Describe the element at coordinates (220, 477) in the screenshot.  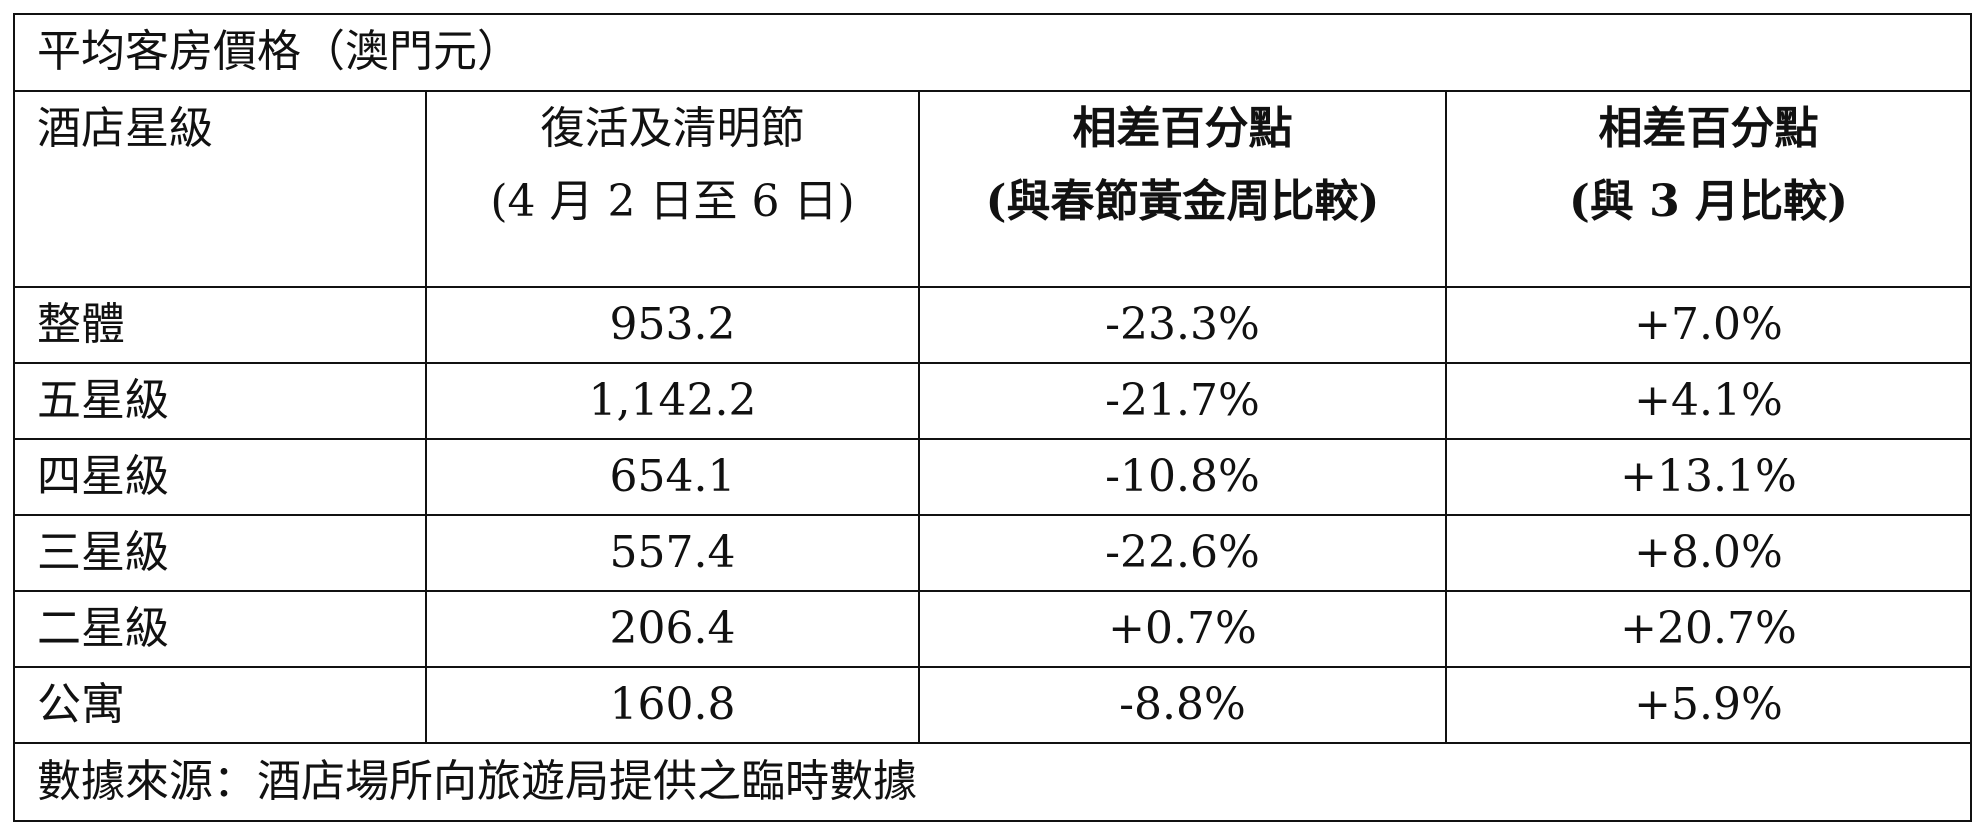
I see `row-category: 四星級` at that location.